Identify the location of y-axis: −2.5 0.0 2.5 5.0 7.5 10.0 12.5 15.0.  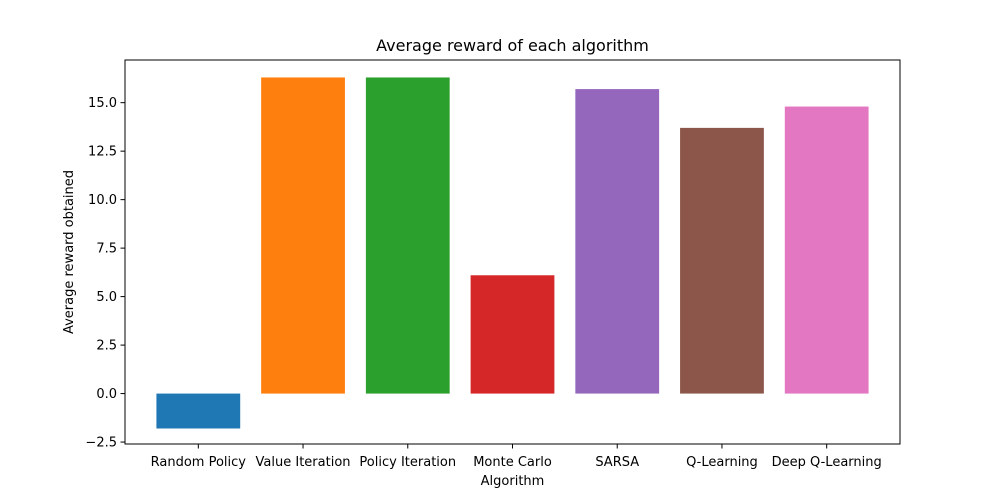
(105, 273).